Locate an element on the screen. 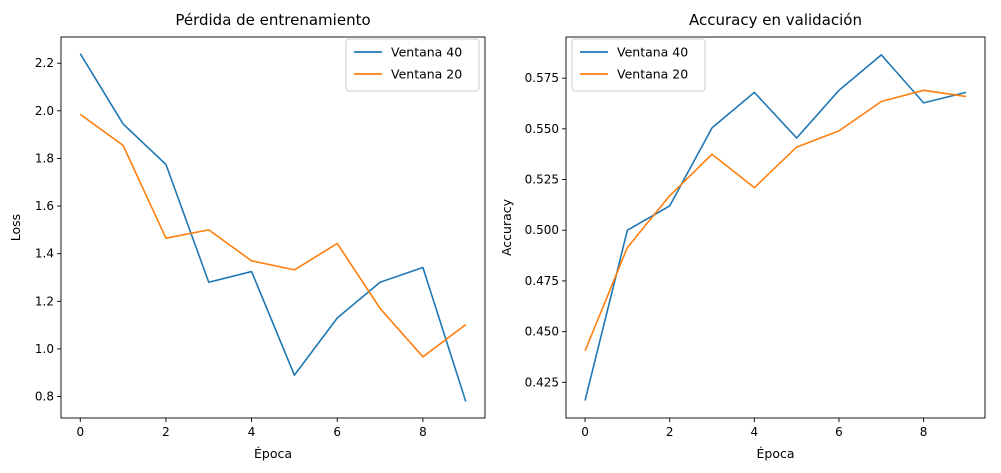 The width and height of the screenshot is (1001, 473). y-tick-label: 1.2 is located at coordinates (44, 301).